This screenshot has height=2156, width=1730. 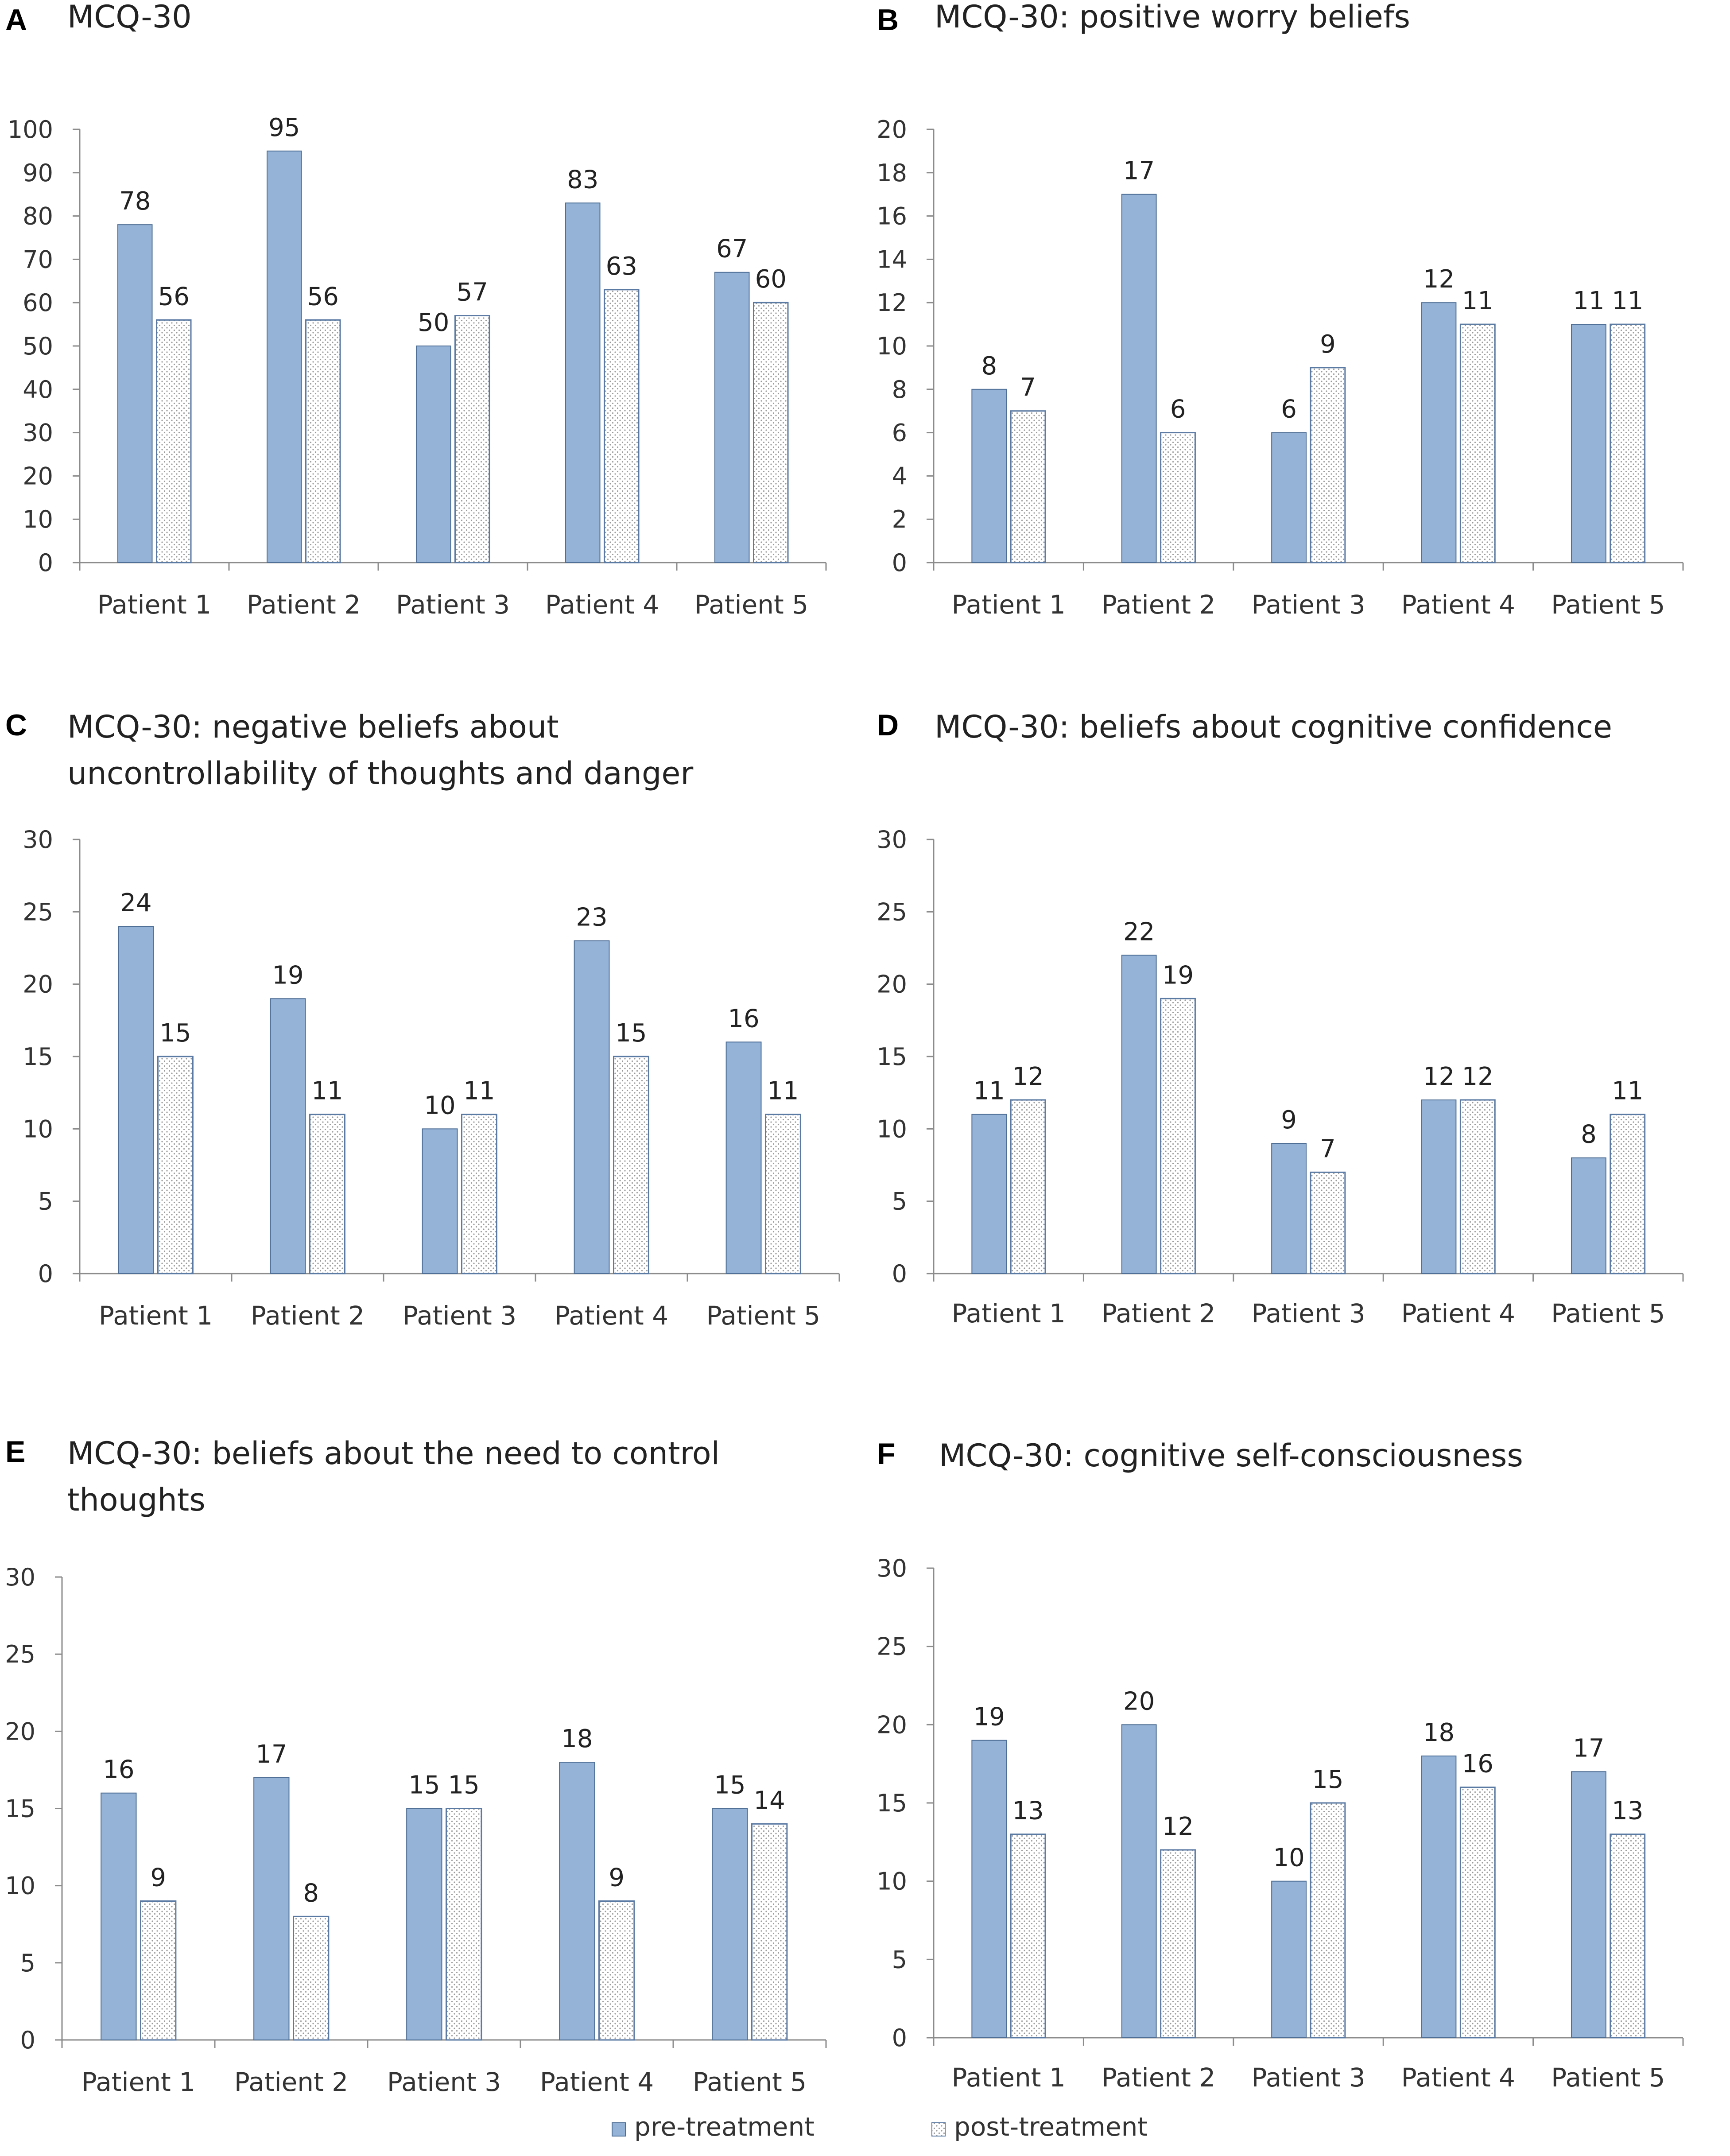 I want to click on data-label-post: 12, so click(x=1178, y=1827).